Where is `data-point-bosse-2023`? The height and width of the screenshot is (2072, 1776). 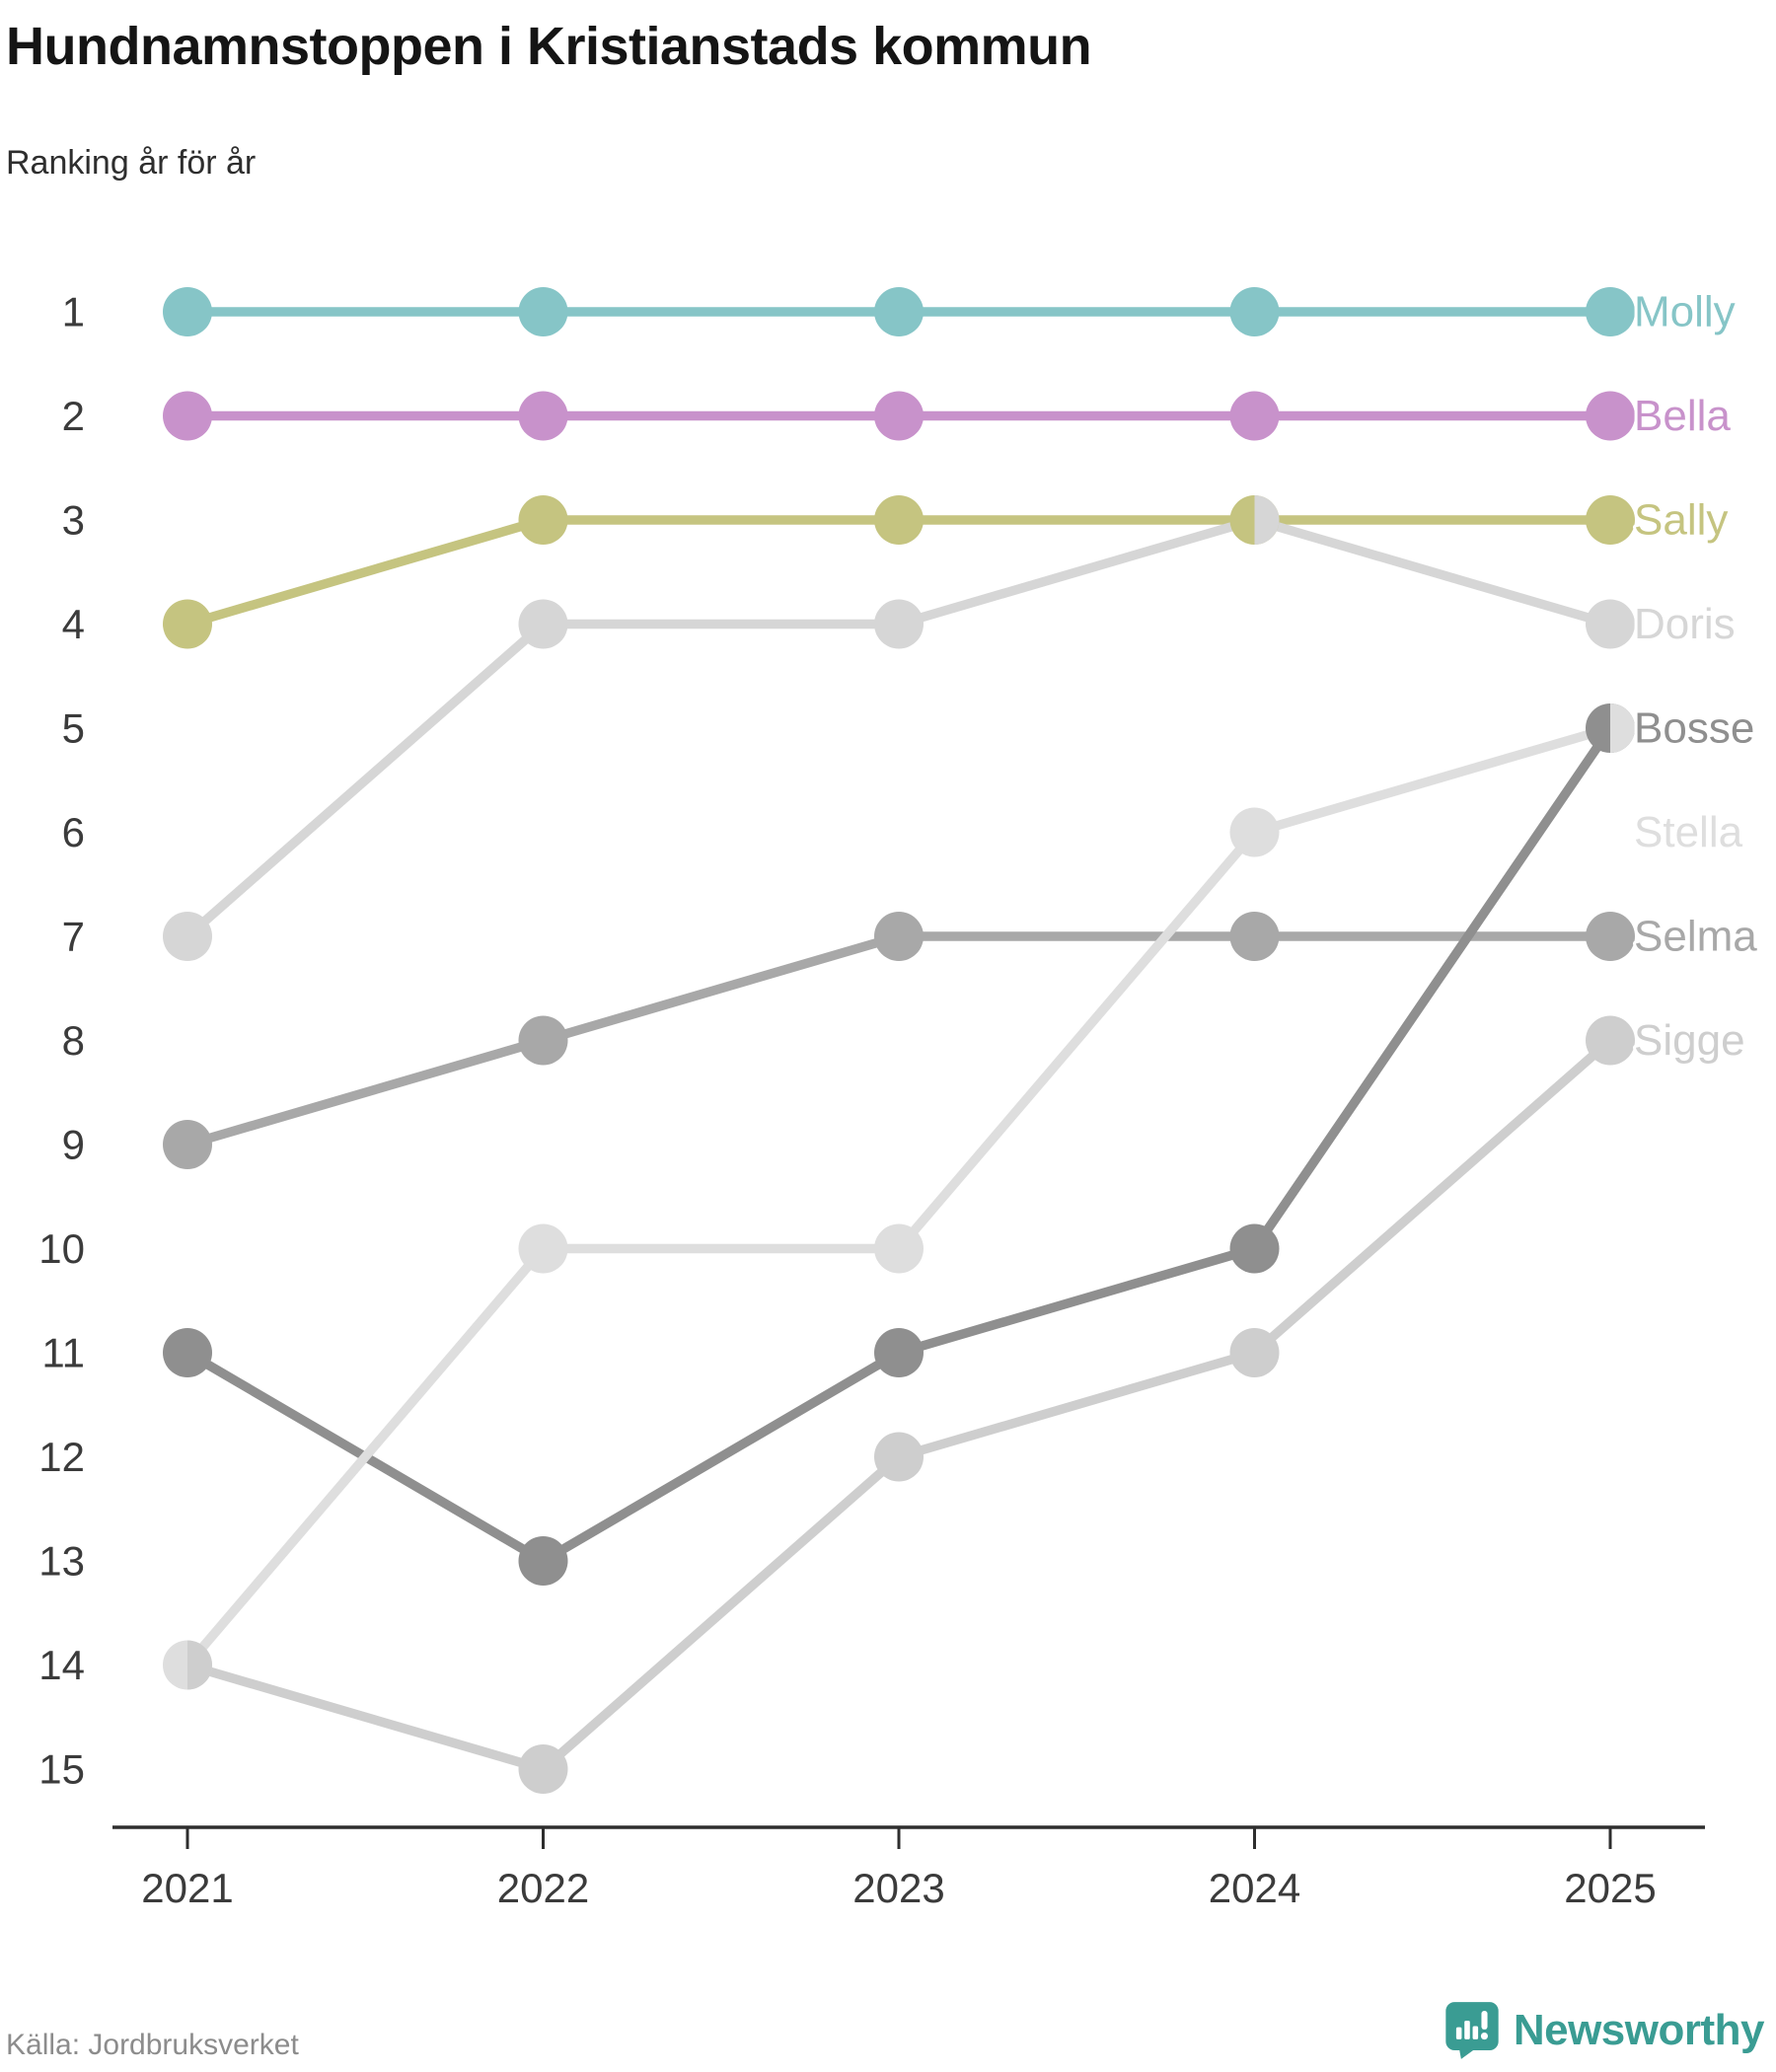 data-point-bosse-2023 is located at coordinates (899, 1352).